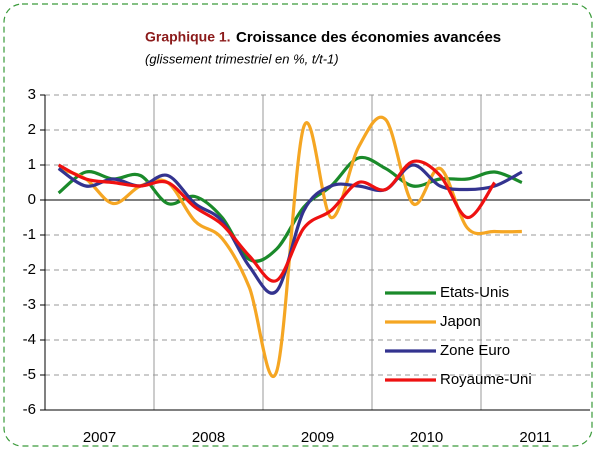 The image size is (596, 450). Describe the element at coordinates (29, 374) in the screenshot. I see `y-tick-label: -5` at that location.